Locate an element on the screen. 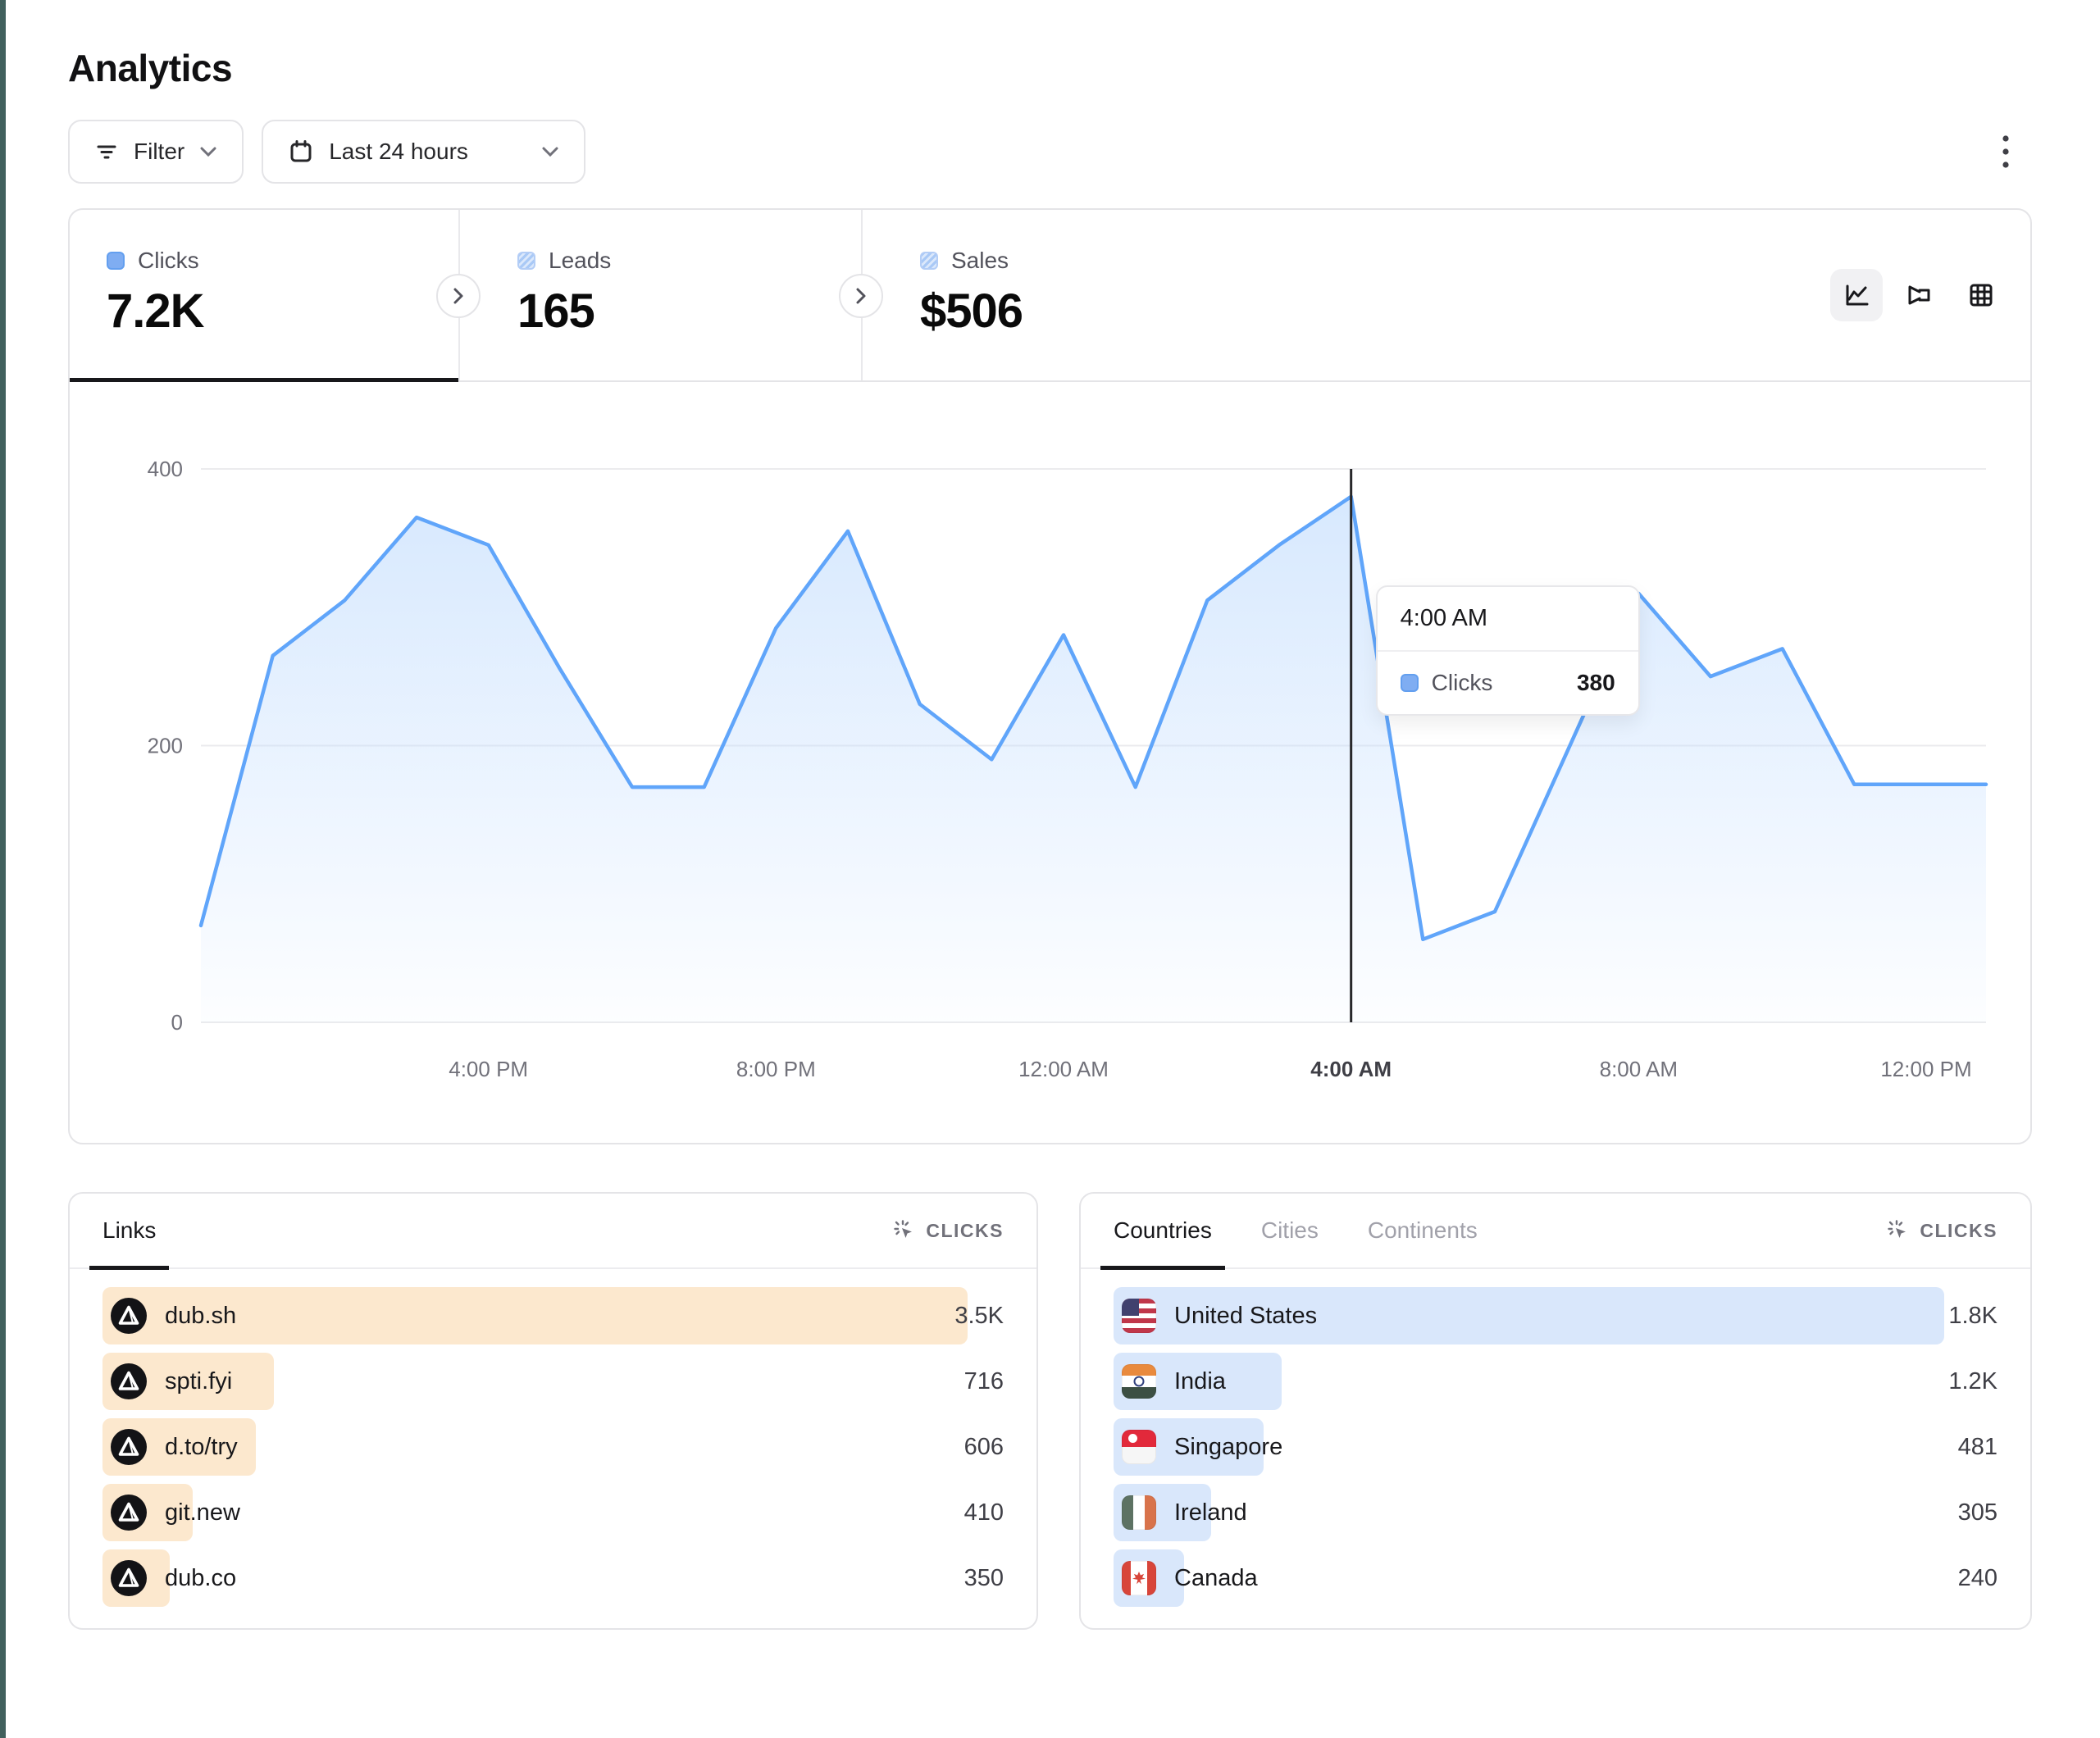 Image resolution: width=2100 pixels, height=1738 pixels. countries-panel: Countries Cities Continents is located at coordinates (1555, 1411).